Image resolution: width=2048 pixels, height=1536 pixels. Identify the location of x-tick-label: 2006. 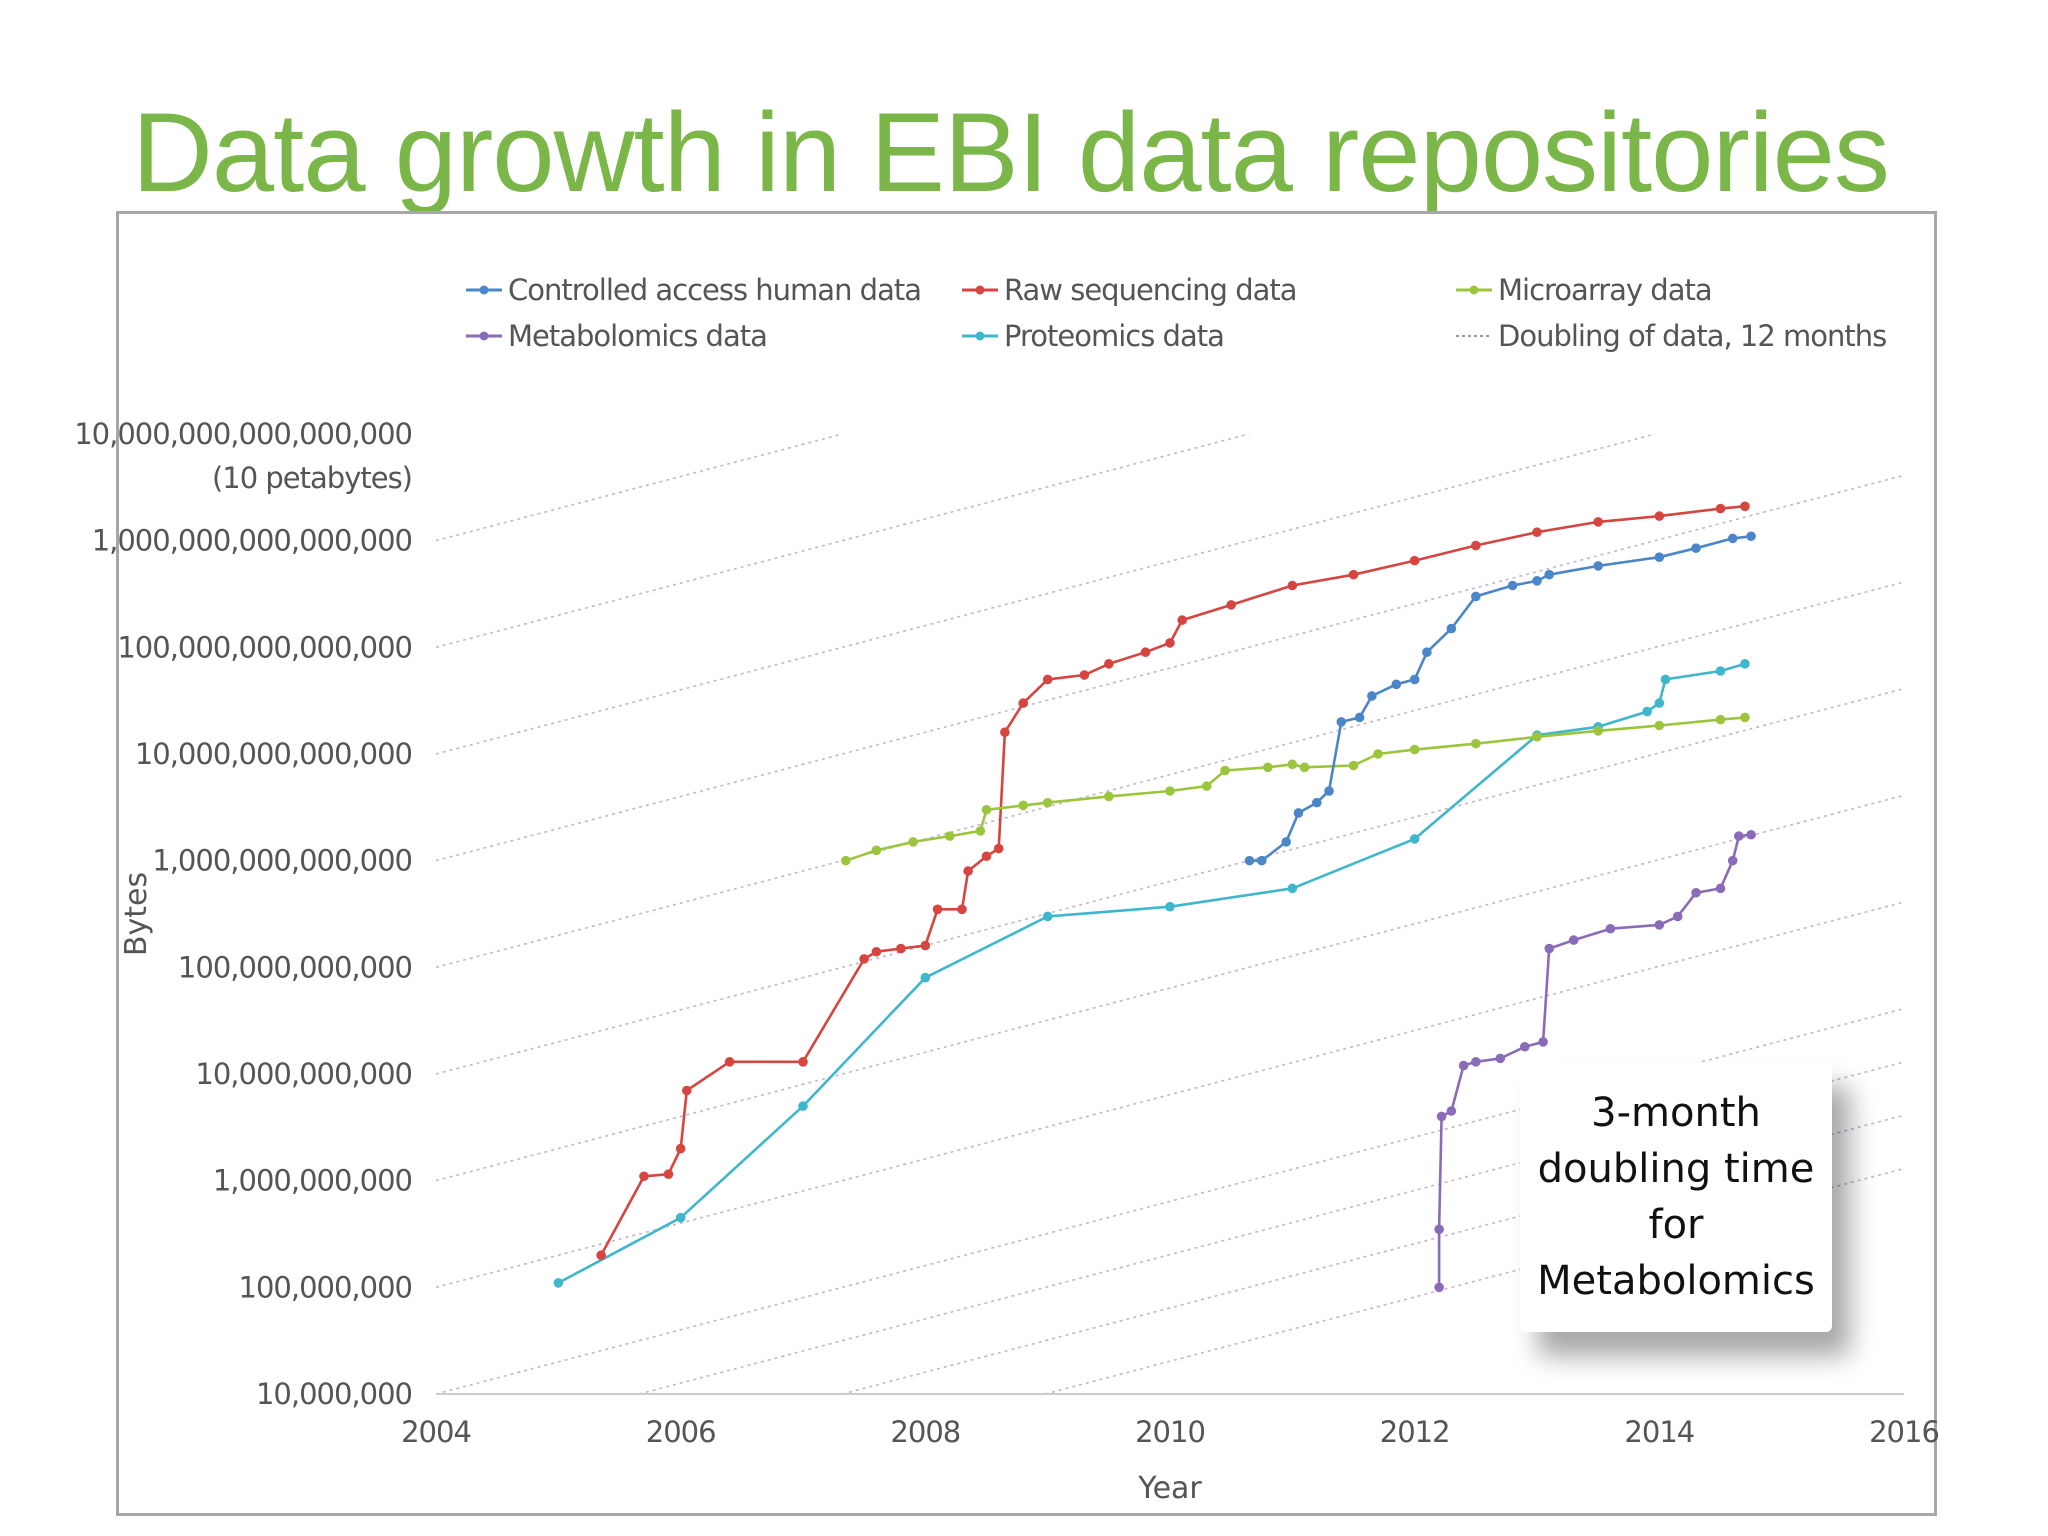
(681, 1432).